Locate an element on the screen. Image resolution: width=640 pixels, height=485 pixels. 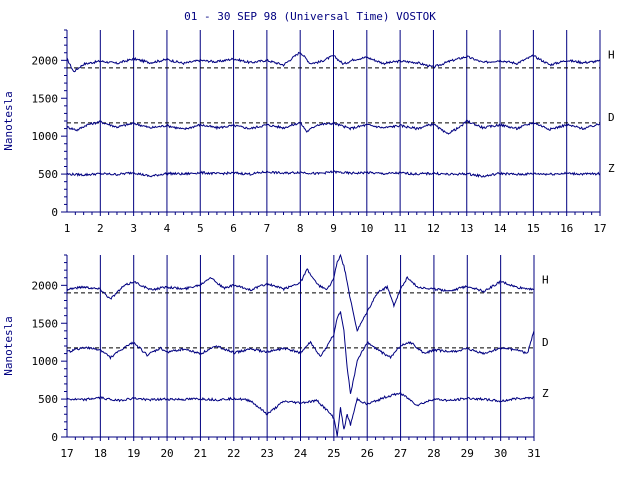
x-tick-label: 2 is located at coordinates (100, 228).